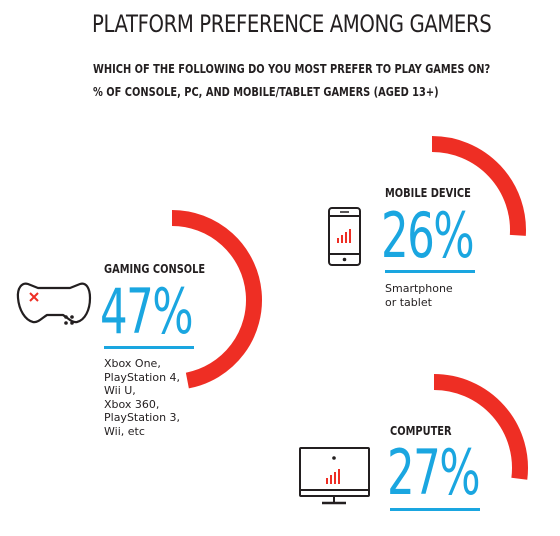 The height and width of the screenshot is (536, 560). I want to click on console-desc-line: Wii, etc, so click(124, 431).